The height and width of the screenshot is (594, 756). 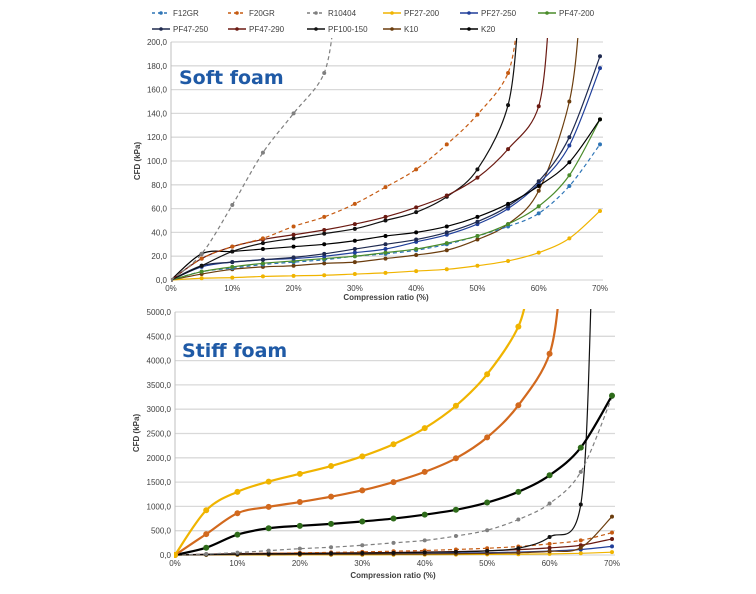 What do you see at coordinates (488, 13) in the screenshot?
I see `legend-item-pf27-250: PF27-250` at bounding box center [488, 13].